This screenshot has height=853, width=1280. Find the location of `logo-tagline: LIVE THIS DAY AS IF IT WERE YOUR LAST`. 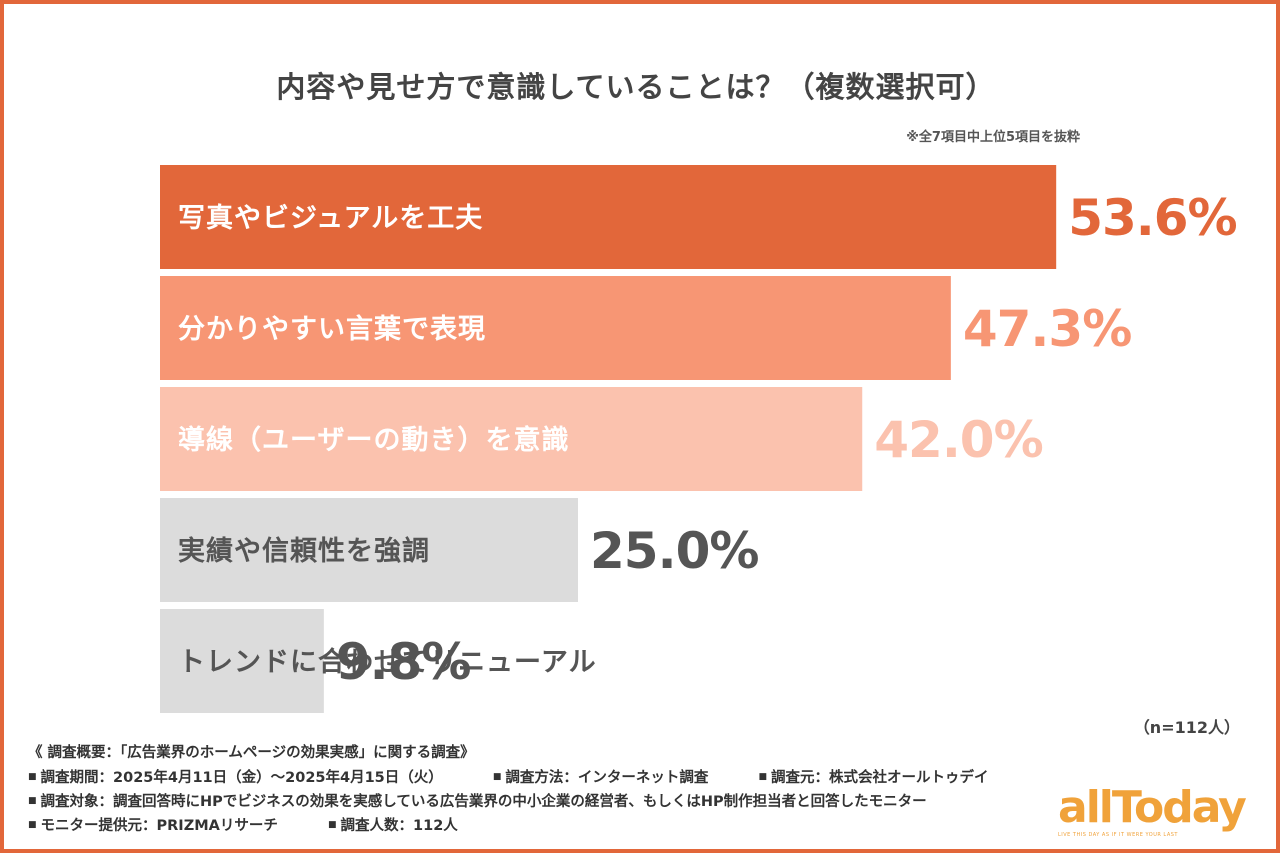

logo-tagline: LIVE THIS DAY AS IF IT WERE YOUR LAST is located at coordinates (1118, 835).